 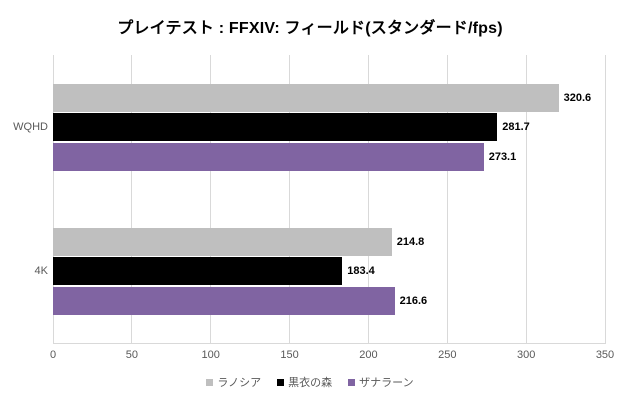 What do you see at coordinates (526, 355) in the screenshot?
I see `x-tick-label: 300` at bounding box center [526, 355].